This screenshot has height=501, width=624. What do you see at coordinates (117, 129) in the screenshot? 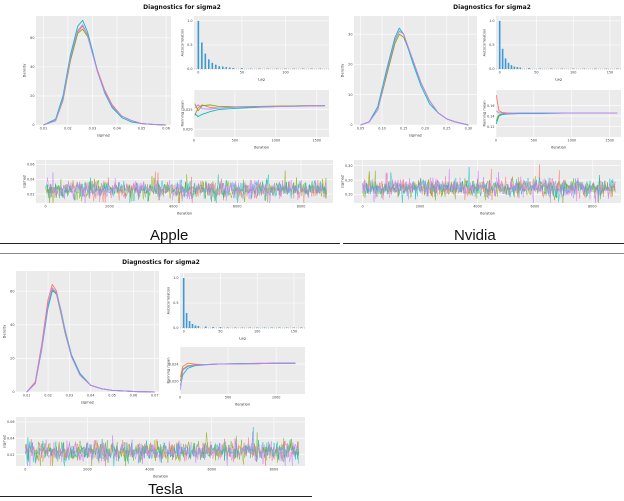
I see `x-tick-label: 0.04` at bounding box center [117, 129].